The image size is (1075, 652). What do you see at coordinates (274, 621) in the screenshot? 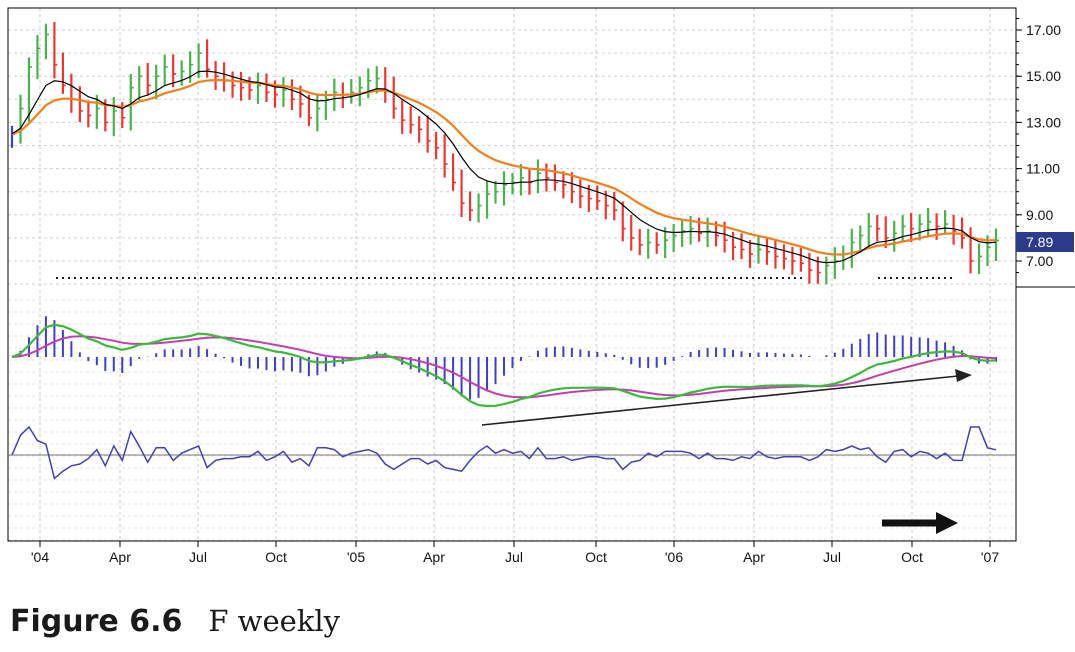
I see `figure-title: F weekly` at bounding box center [274, 621].